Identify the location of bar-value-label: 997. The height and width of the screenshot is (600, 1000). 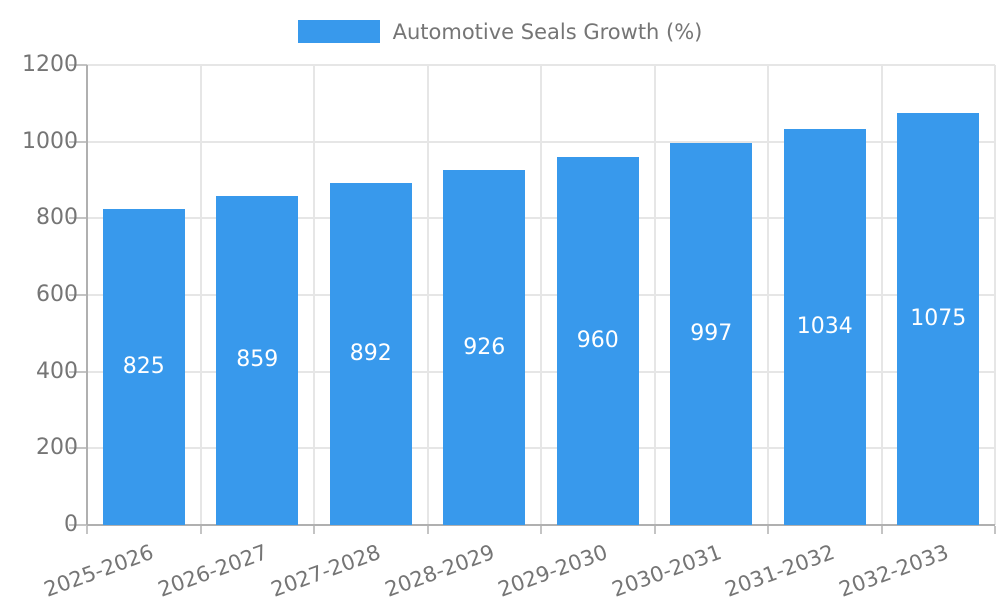
(711, 333).